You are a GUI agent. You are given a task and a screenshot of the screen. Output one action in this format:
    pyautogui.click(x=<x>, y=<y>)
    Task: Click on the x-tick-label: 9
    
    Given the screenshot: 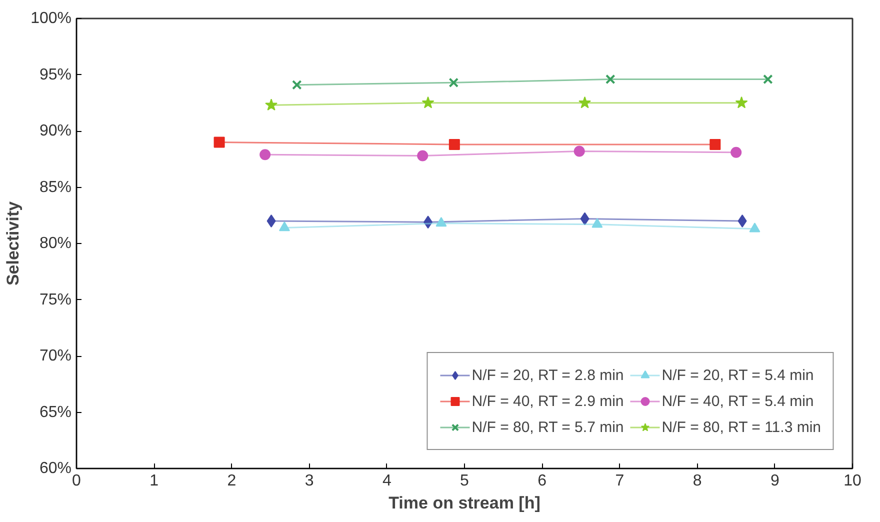 What is the action you would take?
    pyautogui.click(x=775, y=481)
    